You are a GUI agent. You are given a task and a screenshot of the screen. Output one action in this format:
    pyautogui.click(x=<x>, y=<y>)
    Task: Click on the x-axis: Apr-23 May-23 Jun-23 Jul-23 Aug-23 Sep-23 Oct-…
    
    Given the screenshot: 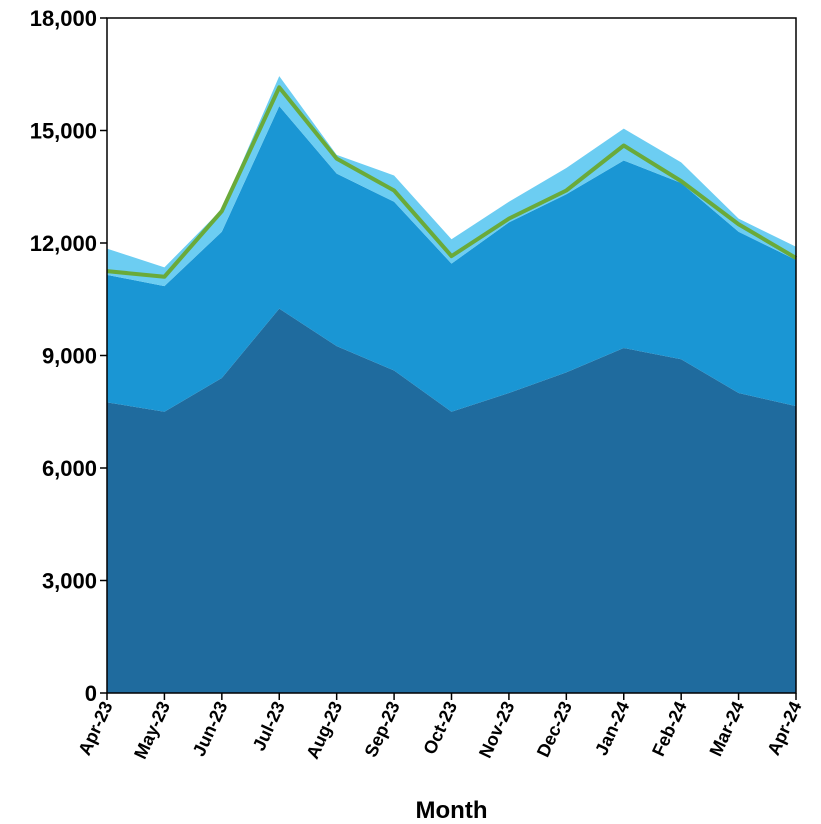 What is the action you would take?
    pyautogui.click(x=440, y=727)
    